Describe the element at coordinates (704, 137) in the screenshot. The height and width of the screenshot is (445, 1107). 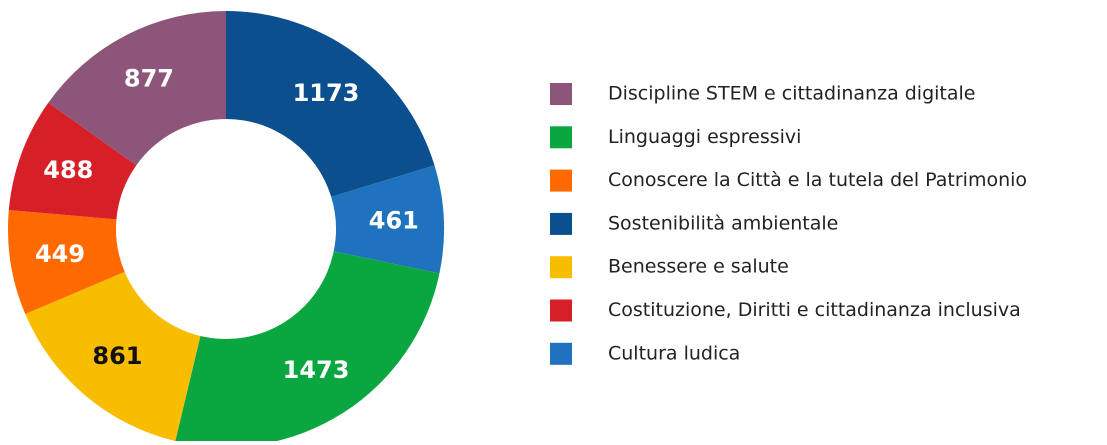
I see `legend-label: Linguaggi espressivi` at that location.